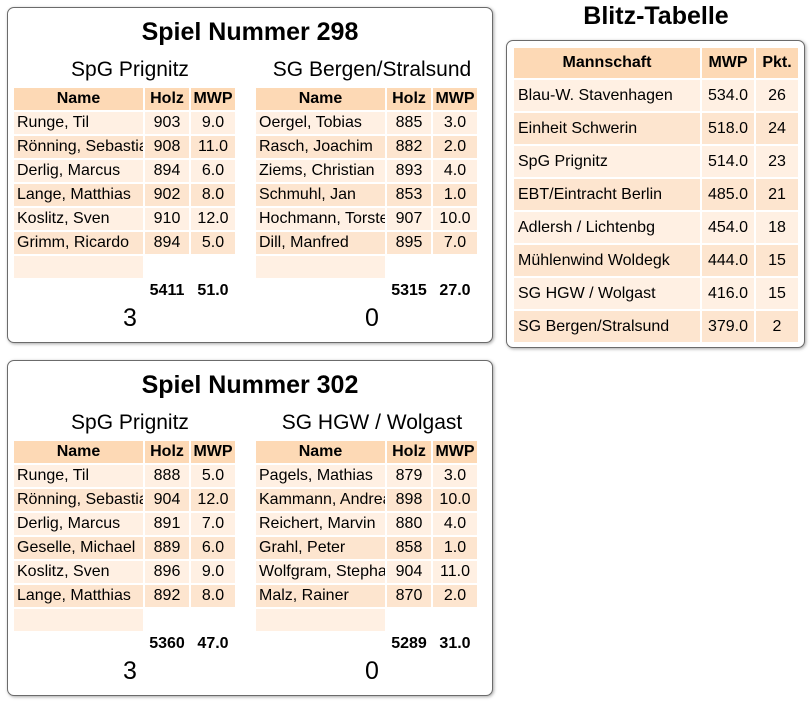 The height and width of the screenshot is (705, 812). Describe the element at coordinates (78, 548) in the screenshot. I see `player-name: Geselle, Michael` at that location.